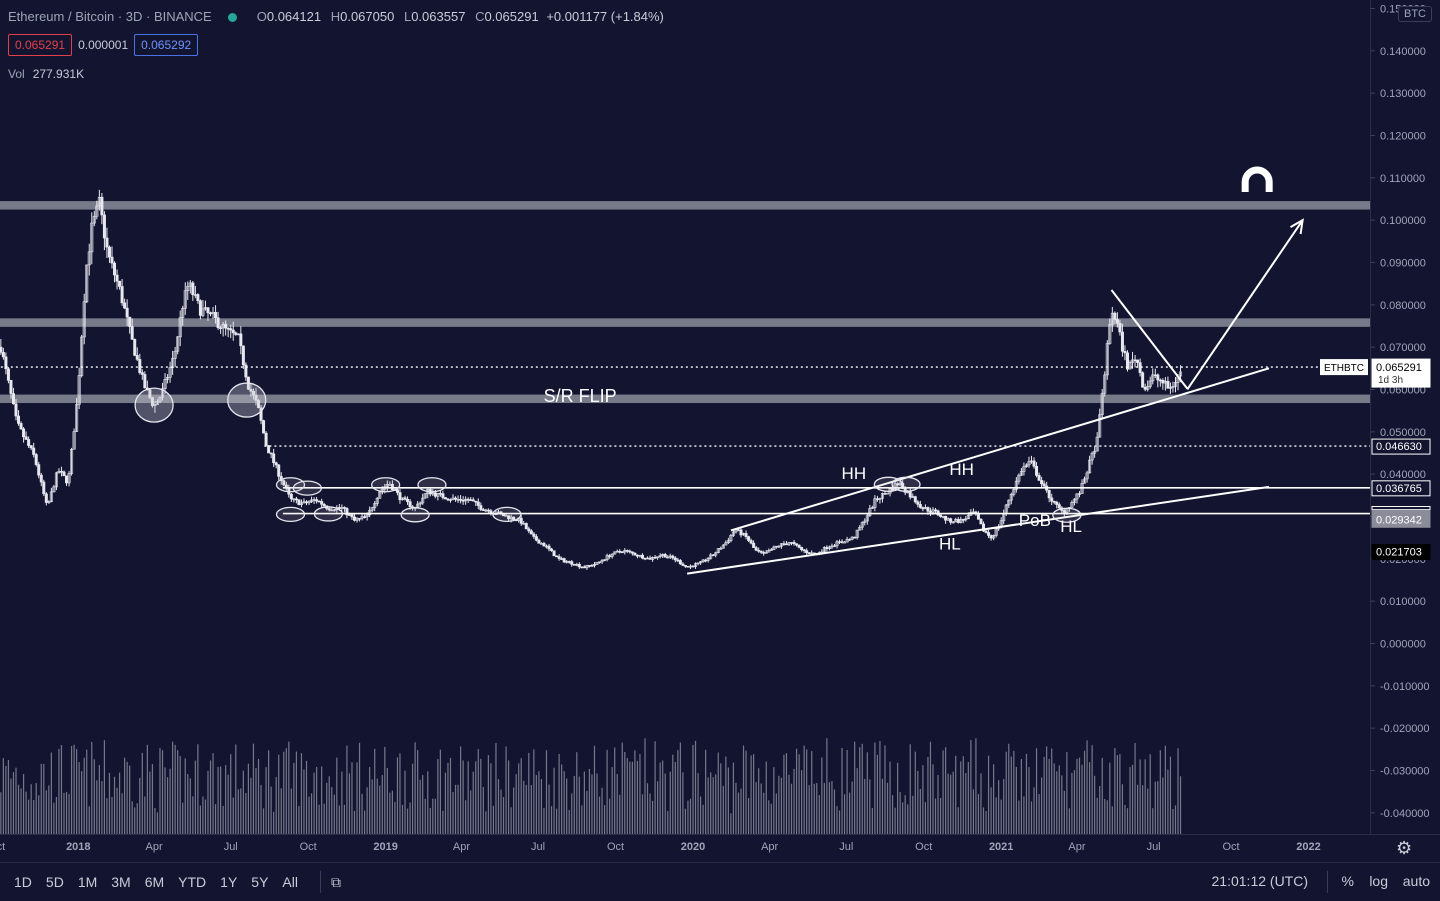  I want to click on highlight-circle, so click(906, 484).